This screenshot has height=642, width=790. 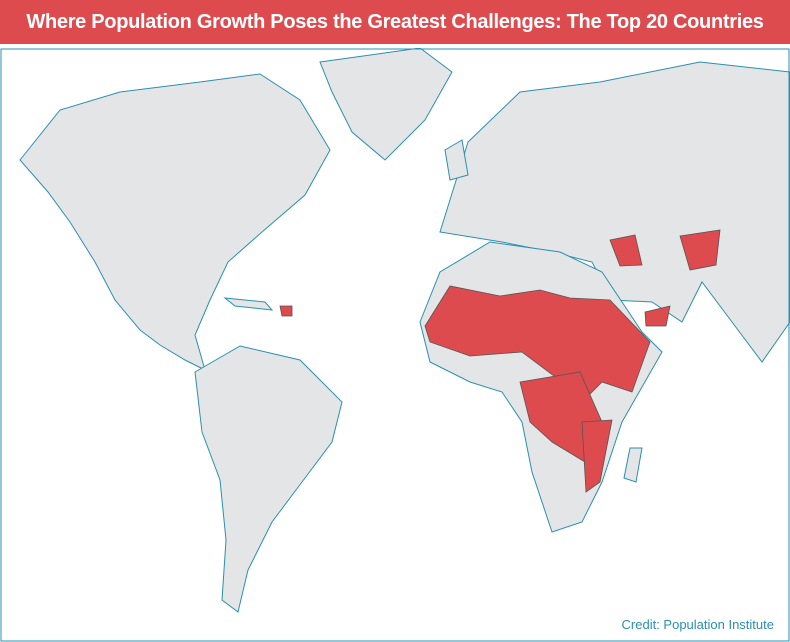 I want to click on sahel-countries, so click(x=537, y=344).